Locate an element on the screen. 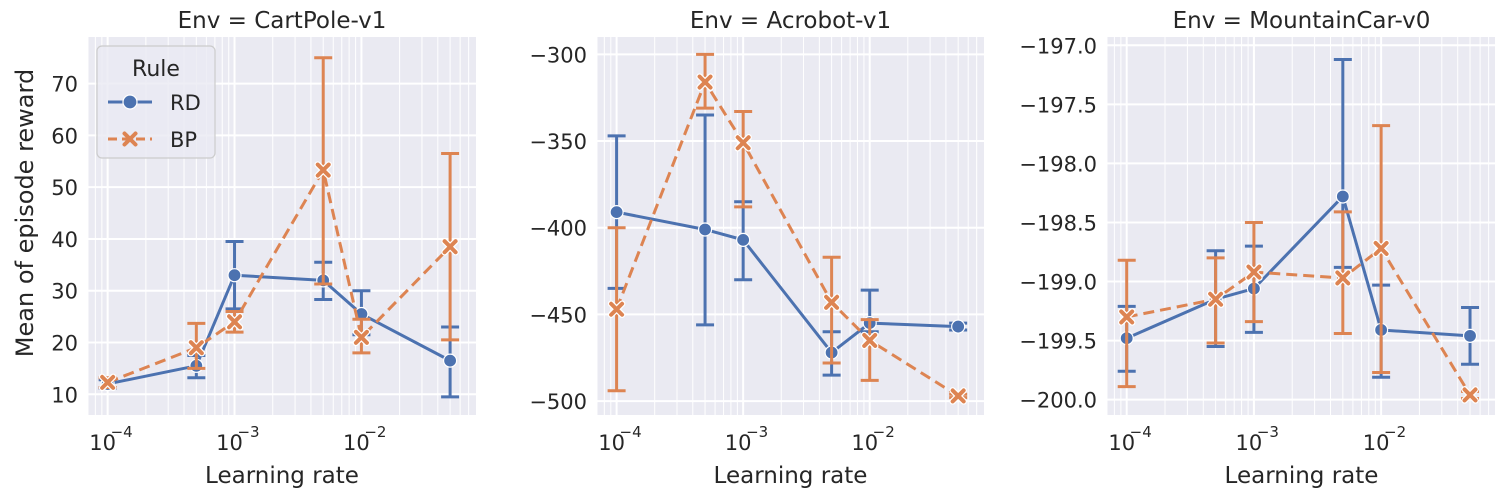  y-tick-label: −197.5 is located at coordinates (1058, 105).